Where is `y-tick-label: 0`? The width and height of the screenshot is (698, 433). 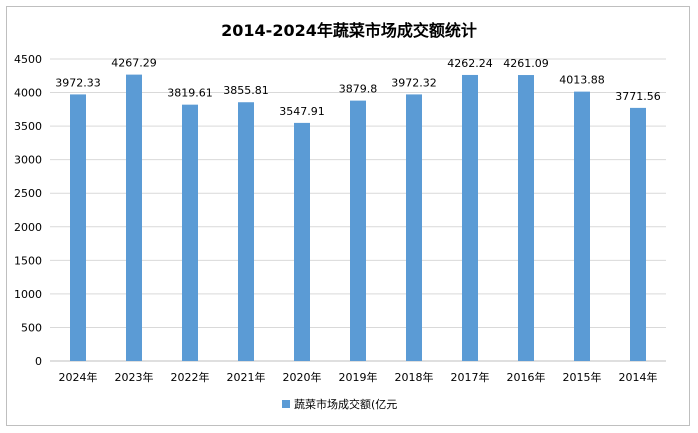 y-tick-label: 0 is located at coordinates (38, 361).